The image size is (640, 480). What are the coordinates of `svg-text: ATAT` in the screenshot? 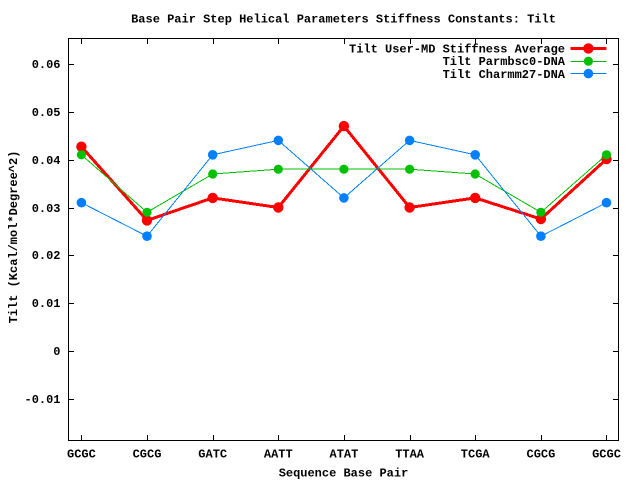 It's located at (344, 455).